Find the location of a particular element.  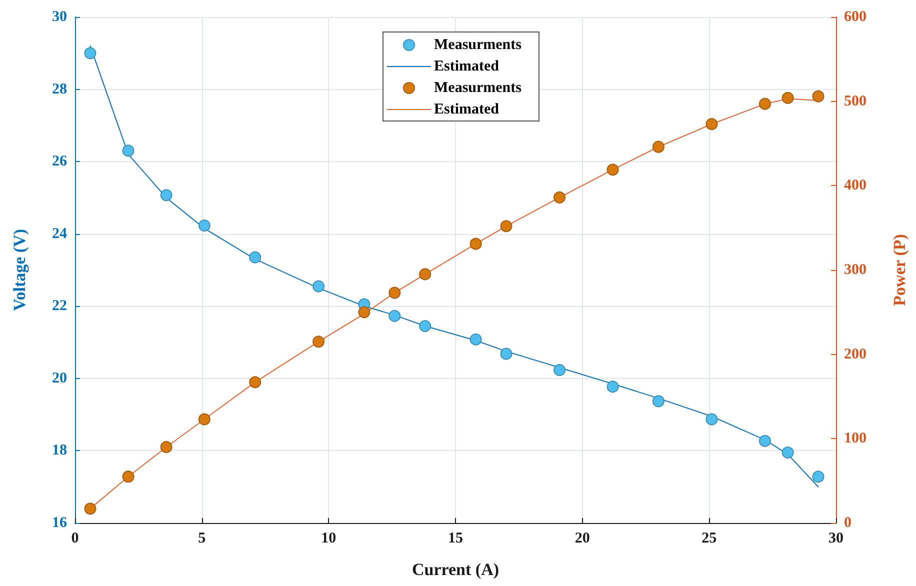

y-tick-label: 16 is located at coordinates (60, 523).